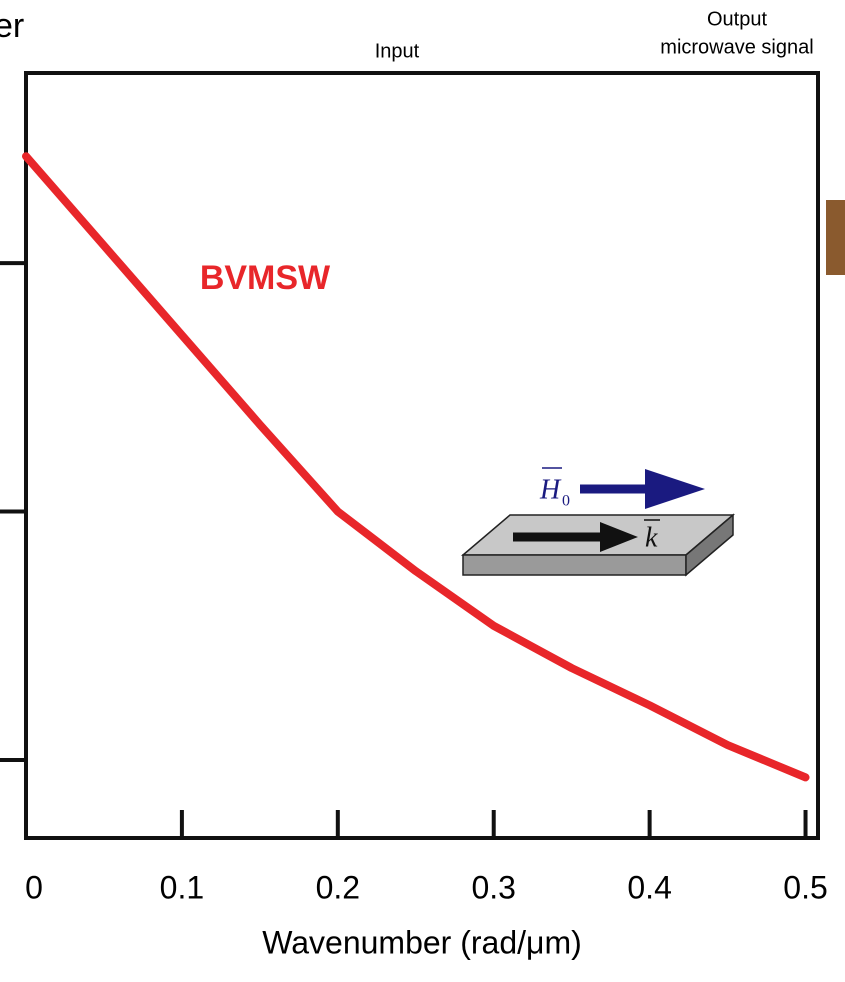  I want to click on x-tick-label: 0, so click(34, 887).